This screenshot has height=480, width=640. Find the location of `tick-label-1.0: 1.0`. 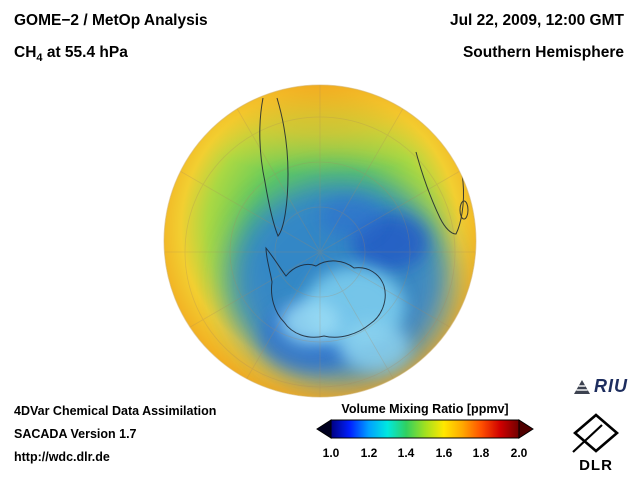

tick-label-1.0: 1.0 is located at coordinates (331, 453).